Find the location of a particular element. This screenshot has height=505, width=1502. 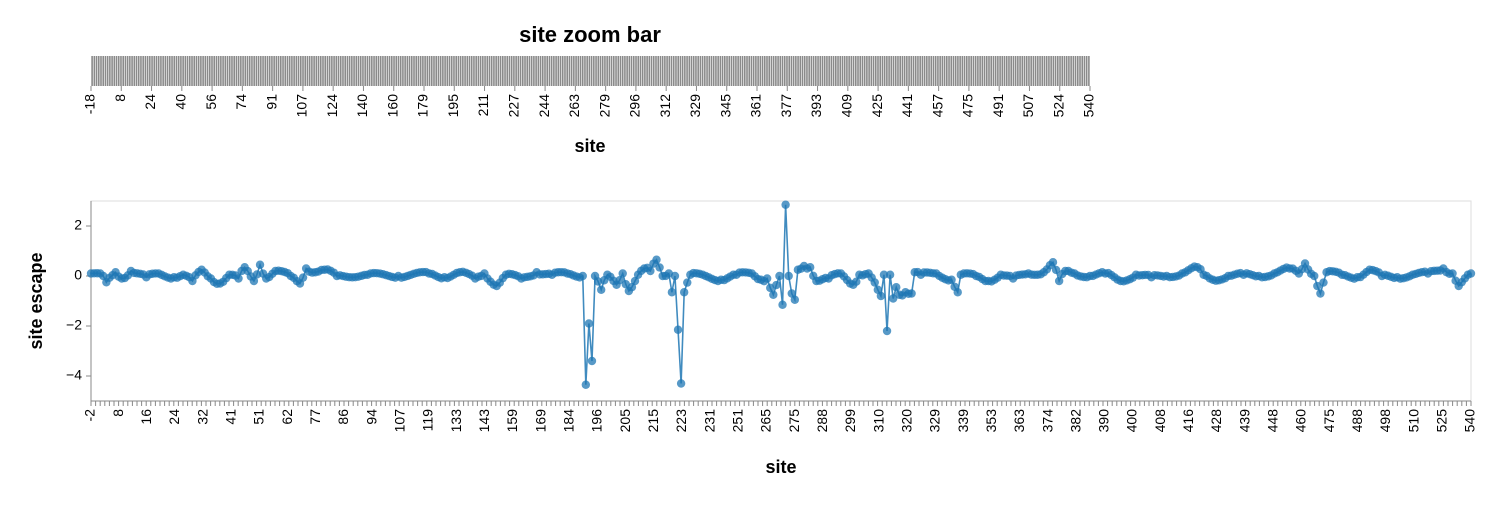

x-axis-tick-label: 8 is located at coordinates (118, 413).